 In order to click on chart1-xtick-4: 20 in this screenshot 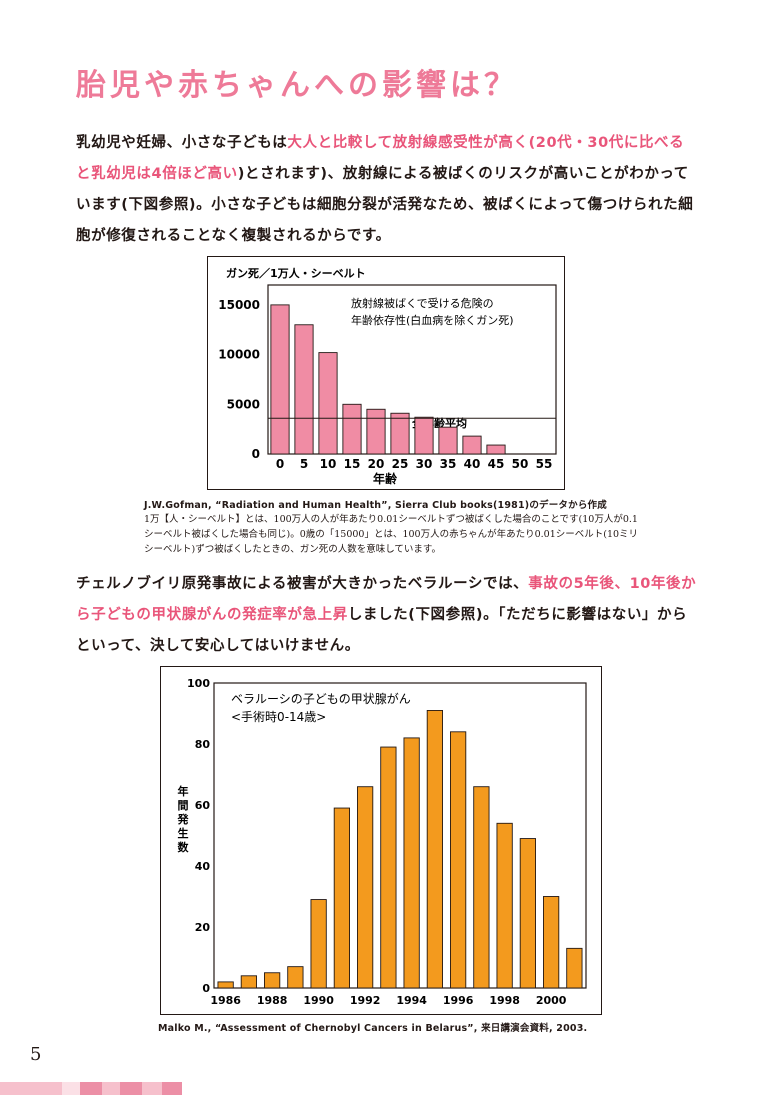, I will do `click(376, 464)`.